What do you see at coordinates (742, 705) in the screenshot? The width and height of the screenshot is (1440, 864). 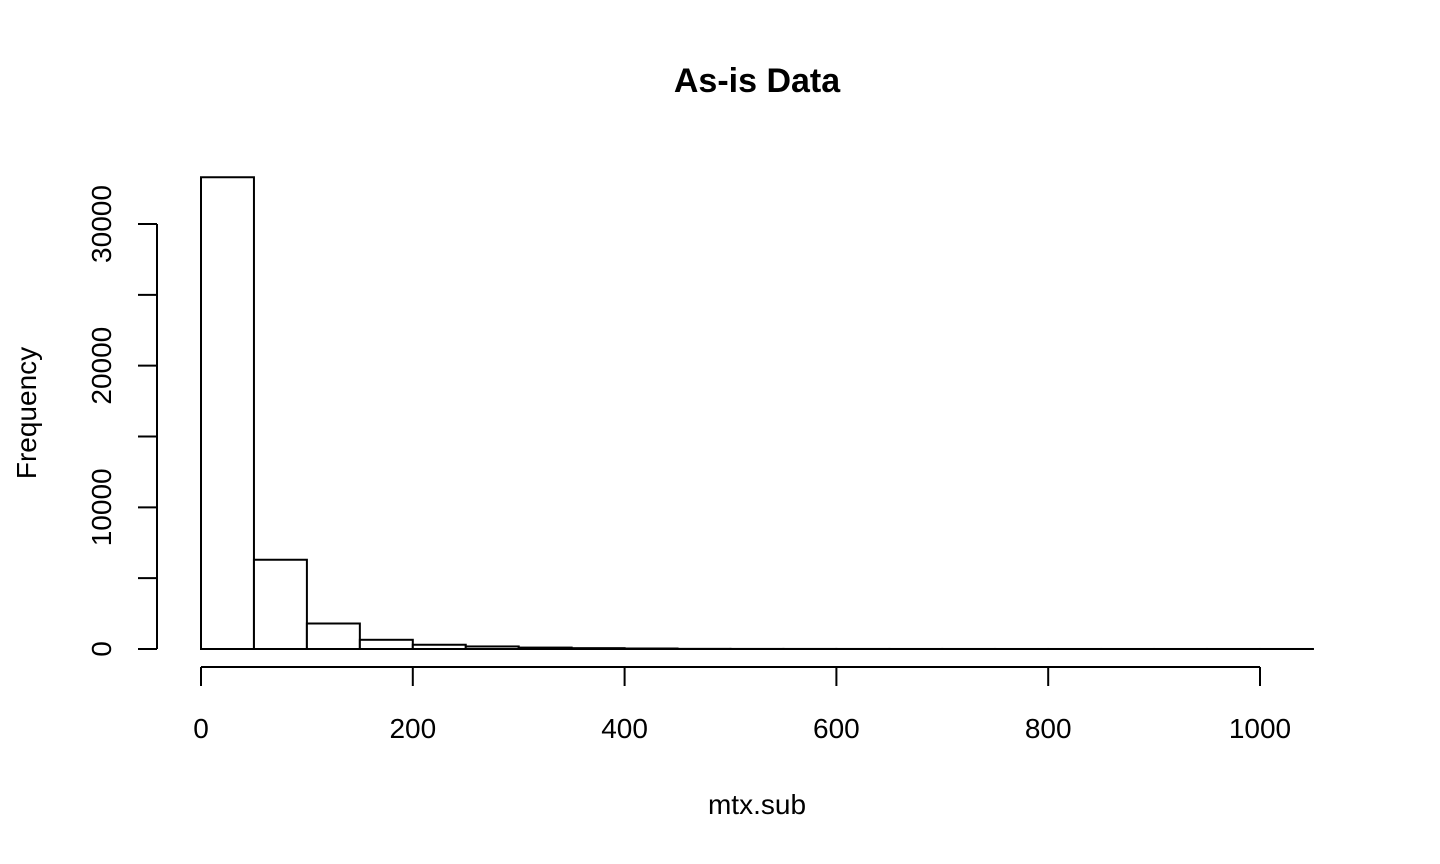 I see `x-axis: 0 200 400 600 800 1000` at bounding box center [742, 705].